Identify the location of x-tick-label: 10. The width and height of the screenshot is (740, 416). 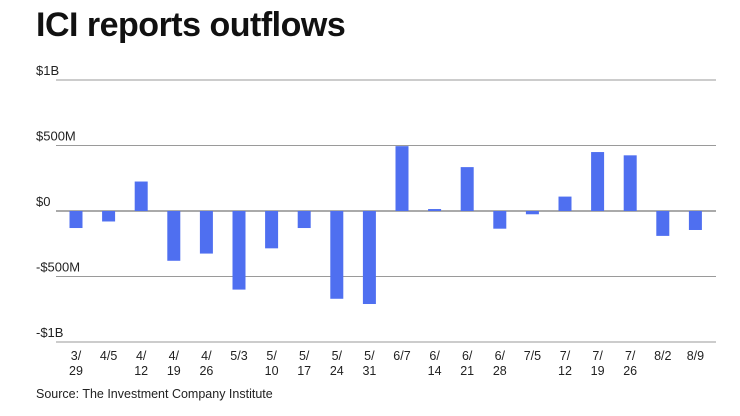
(272, 371).